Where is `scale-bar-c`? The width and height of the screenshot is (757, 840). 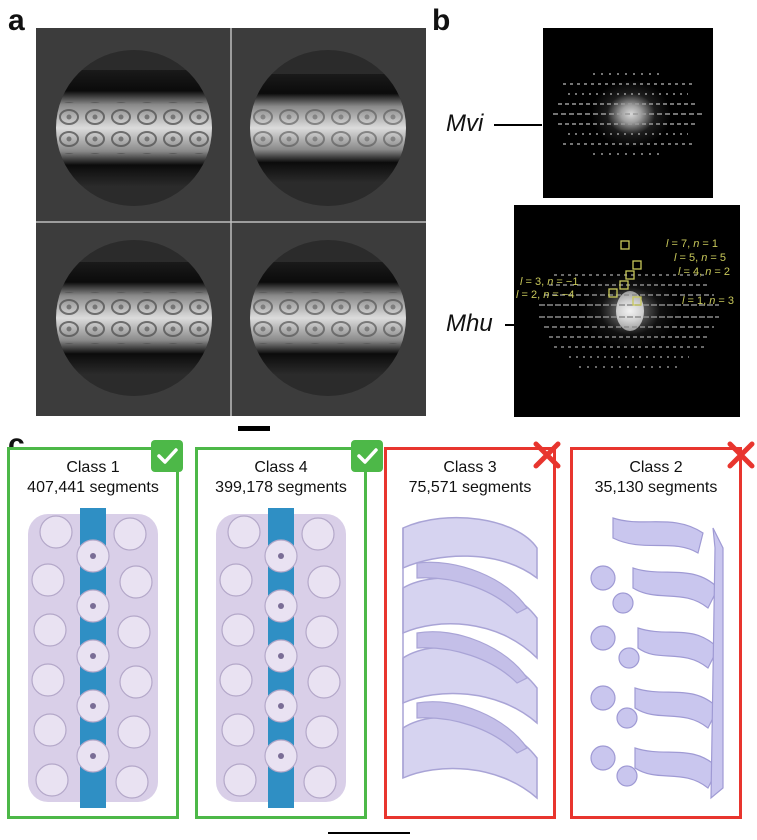
scale-bar-c is located at coordinates (369, 833).